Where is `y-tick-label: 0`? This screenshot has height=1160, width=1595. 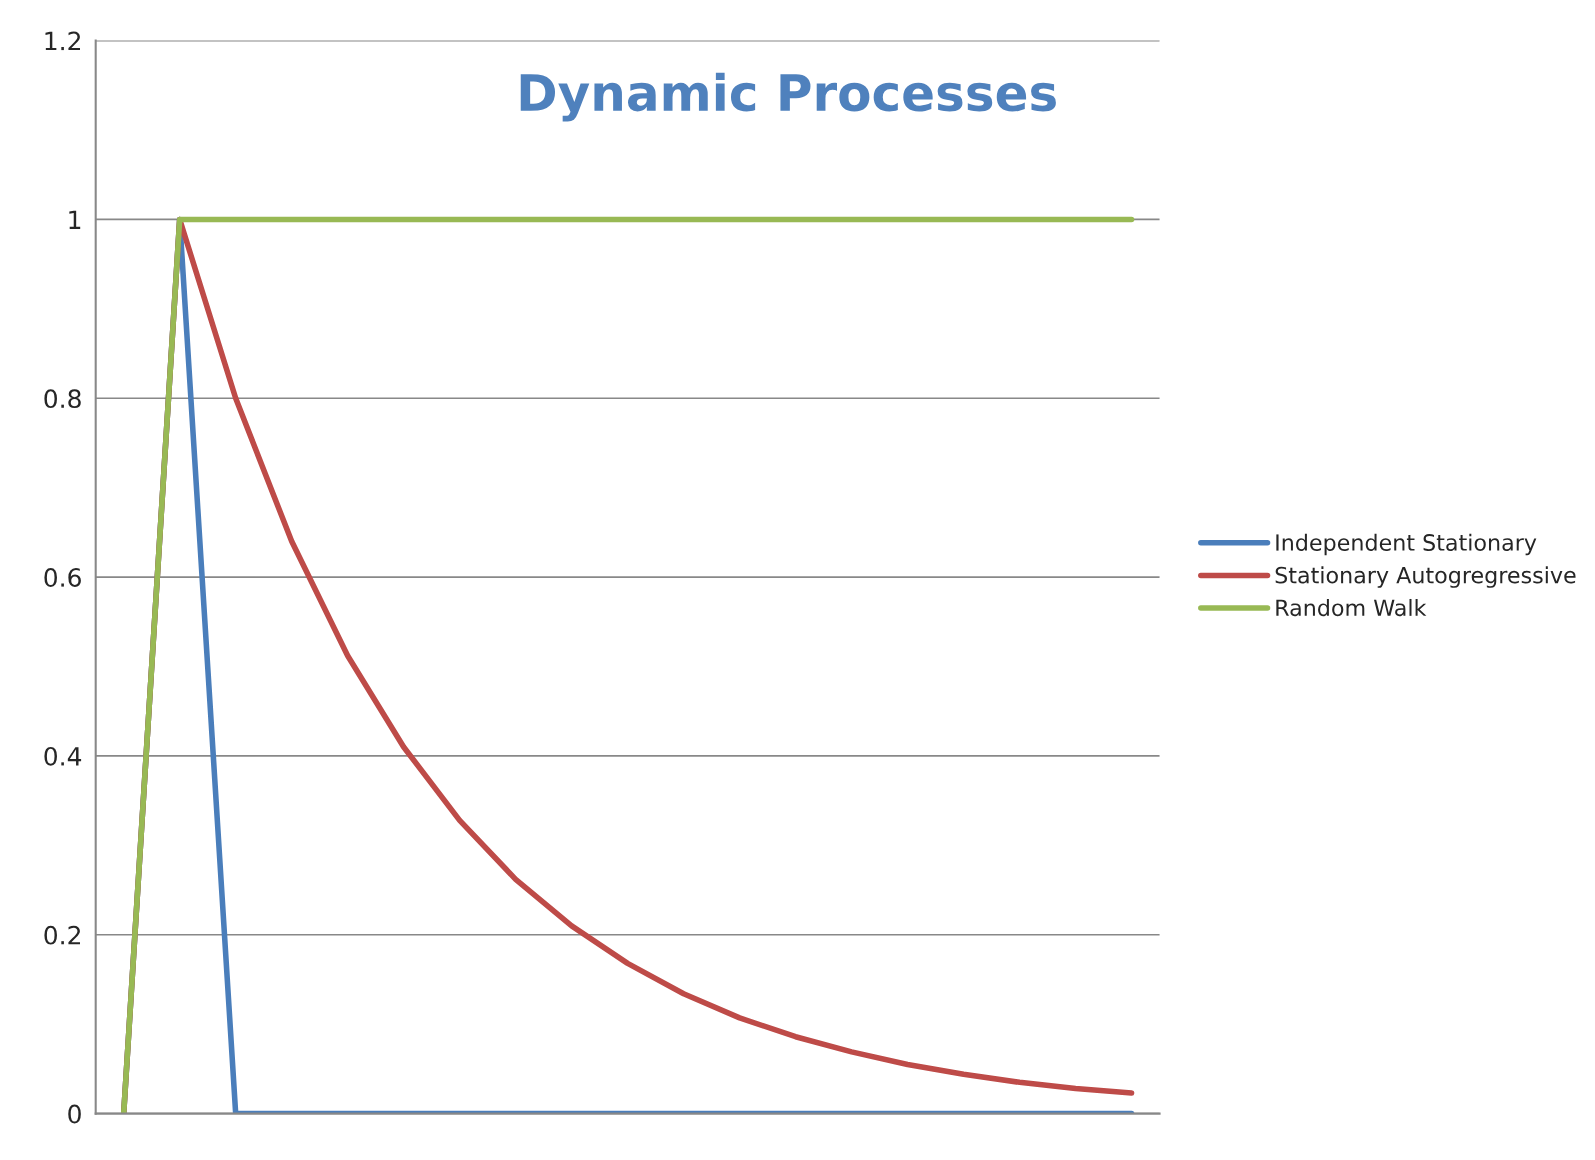 y-tick-label: 0 is located at coordinates (74, 1114).